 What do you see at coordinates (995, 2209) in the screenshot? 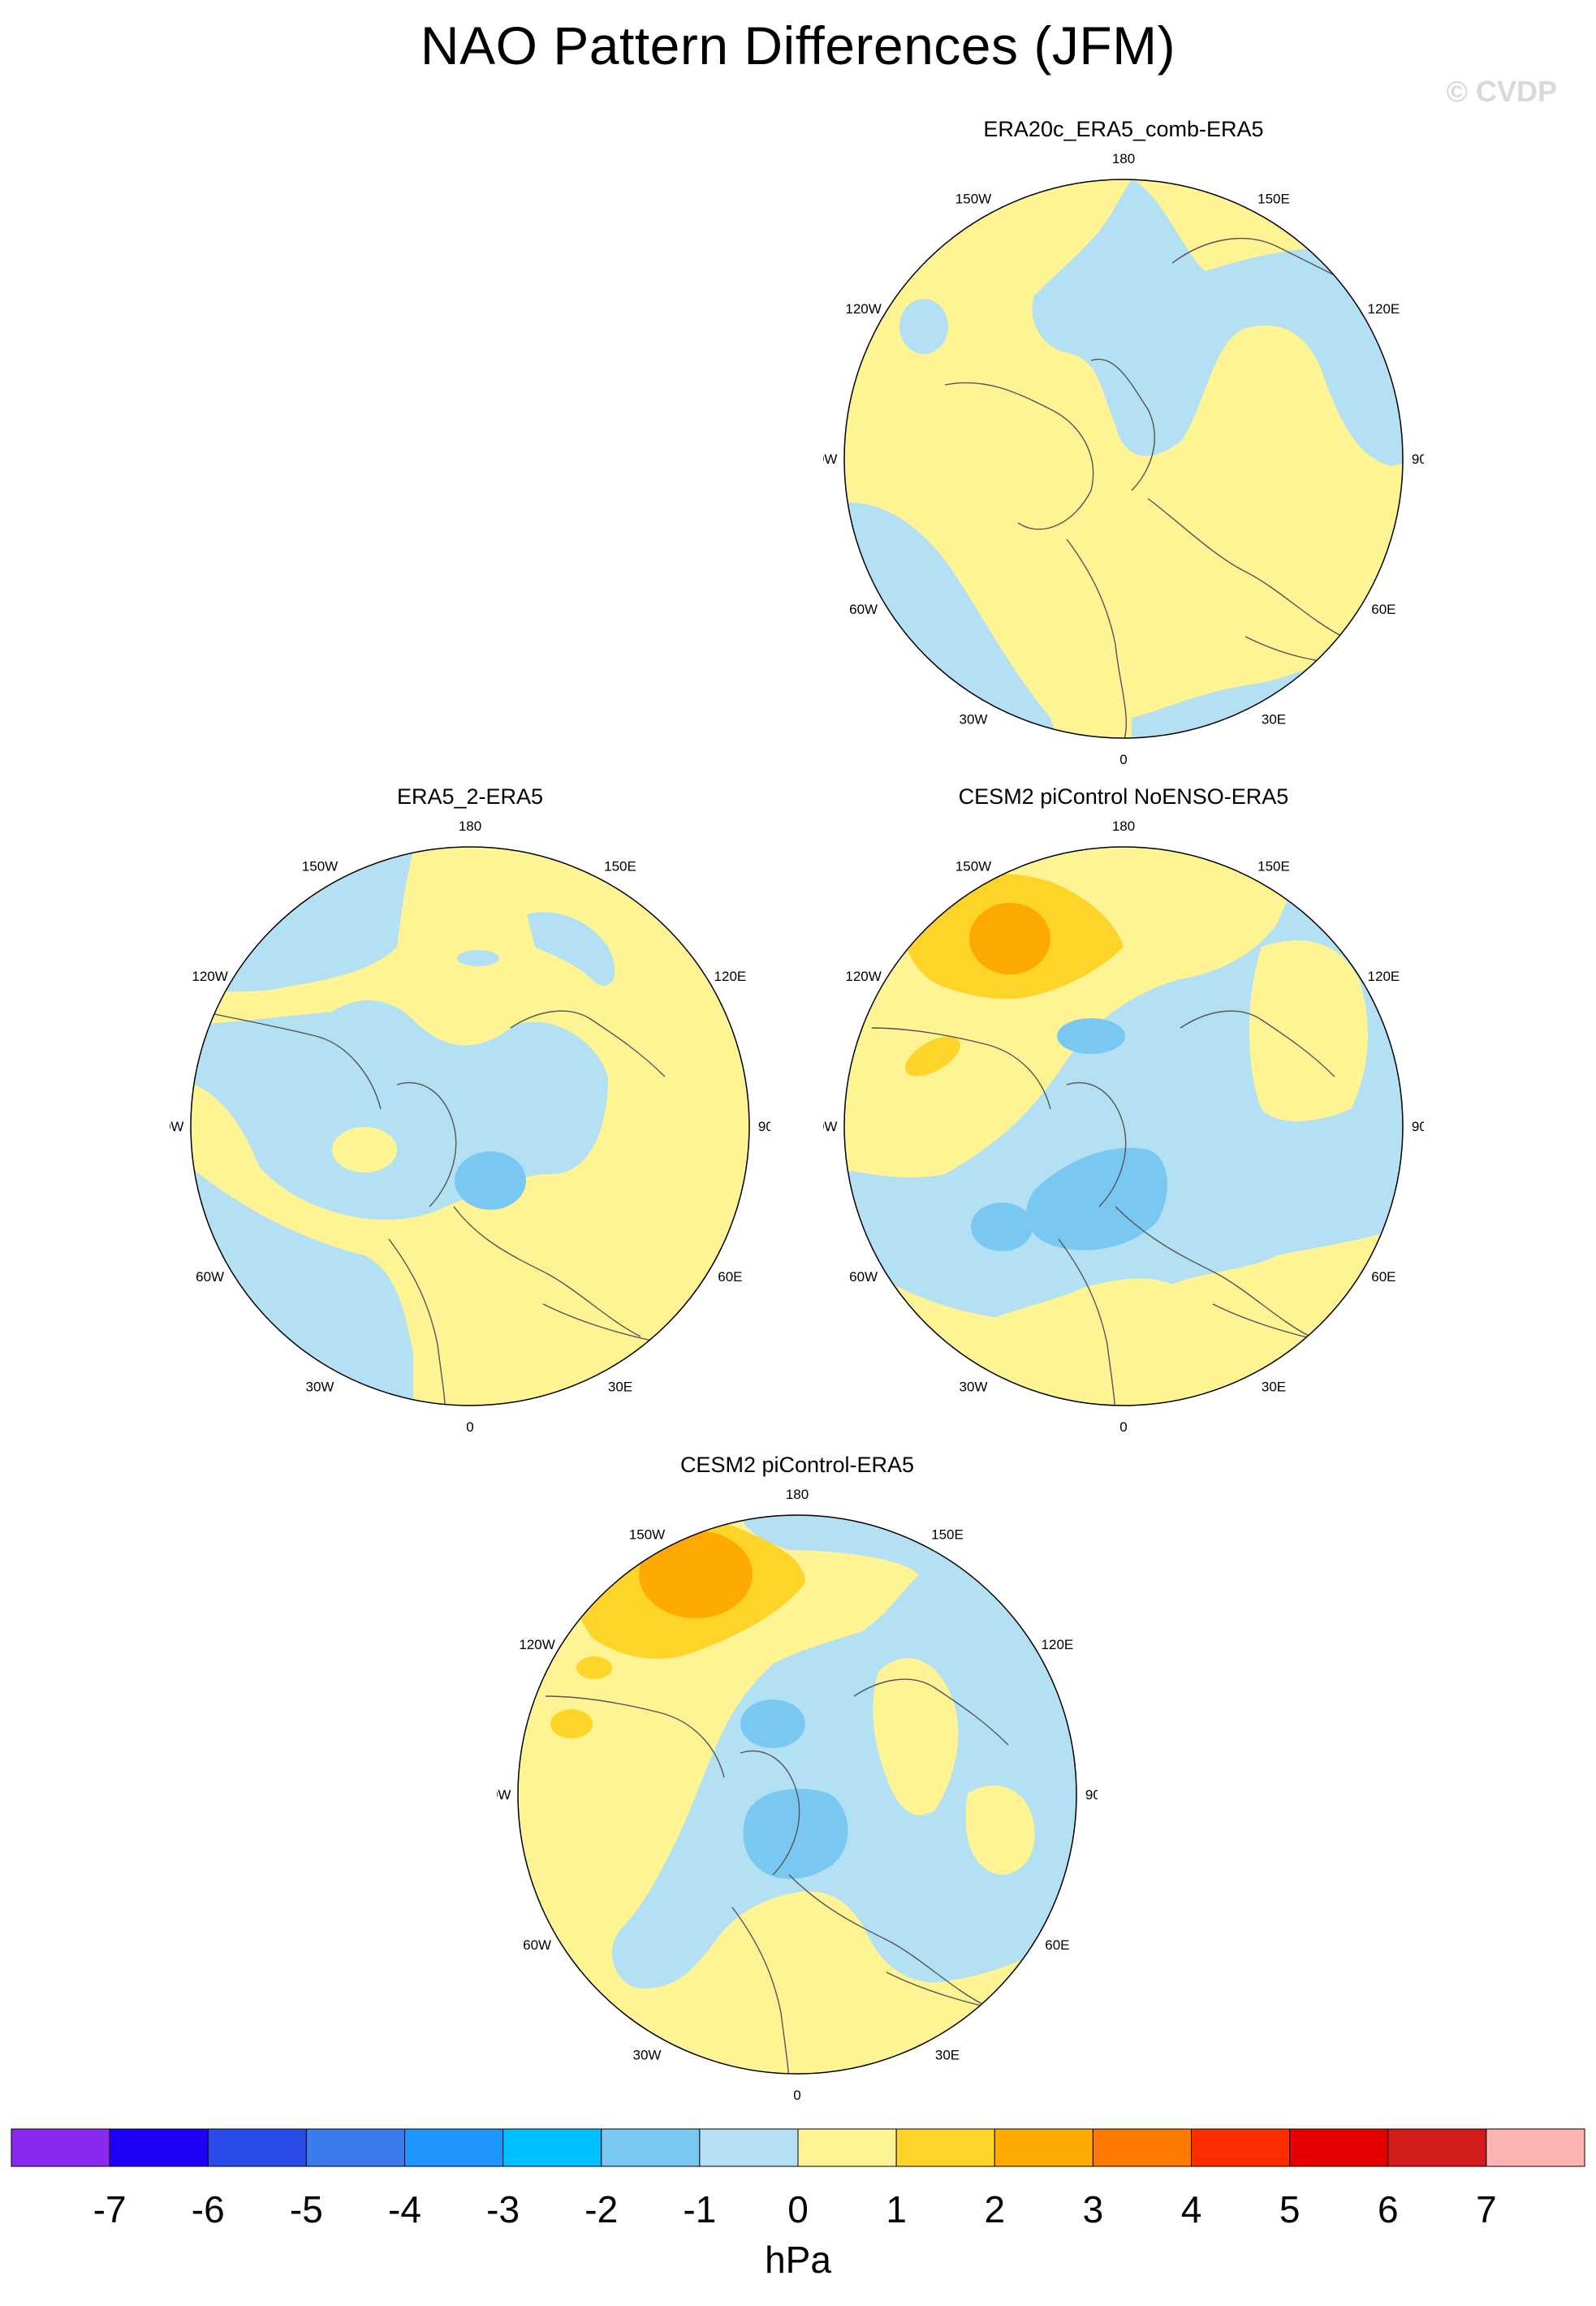
I see `colorbar-tick-label: 2` at bounding box center [995, 2209].